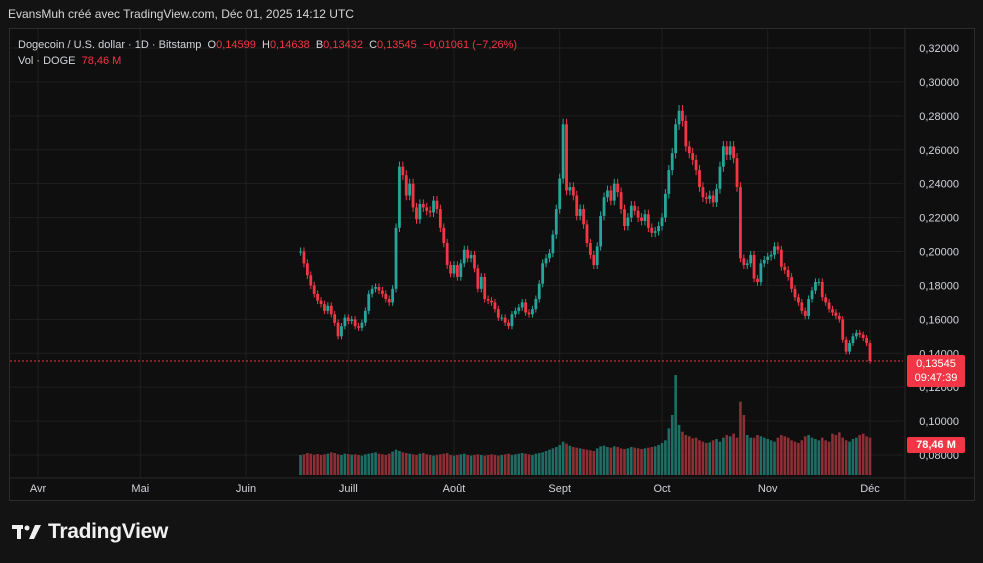 This screenshot has width=983, height=563. I want to click on y-tick-label: 0,22000, so click(939, 219).